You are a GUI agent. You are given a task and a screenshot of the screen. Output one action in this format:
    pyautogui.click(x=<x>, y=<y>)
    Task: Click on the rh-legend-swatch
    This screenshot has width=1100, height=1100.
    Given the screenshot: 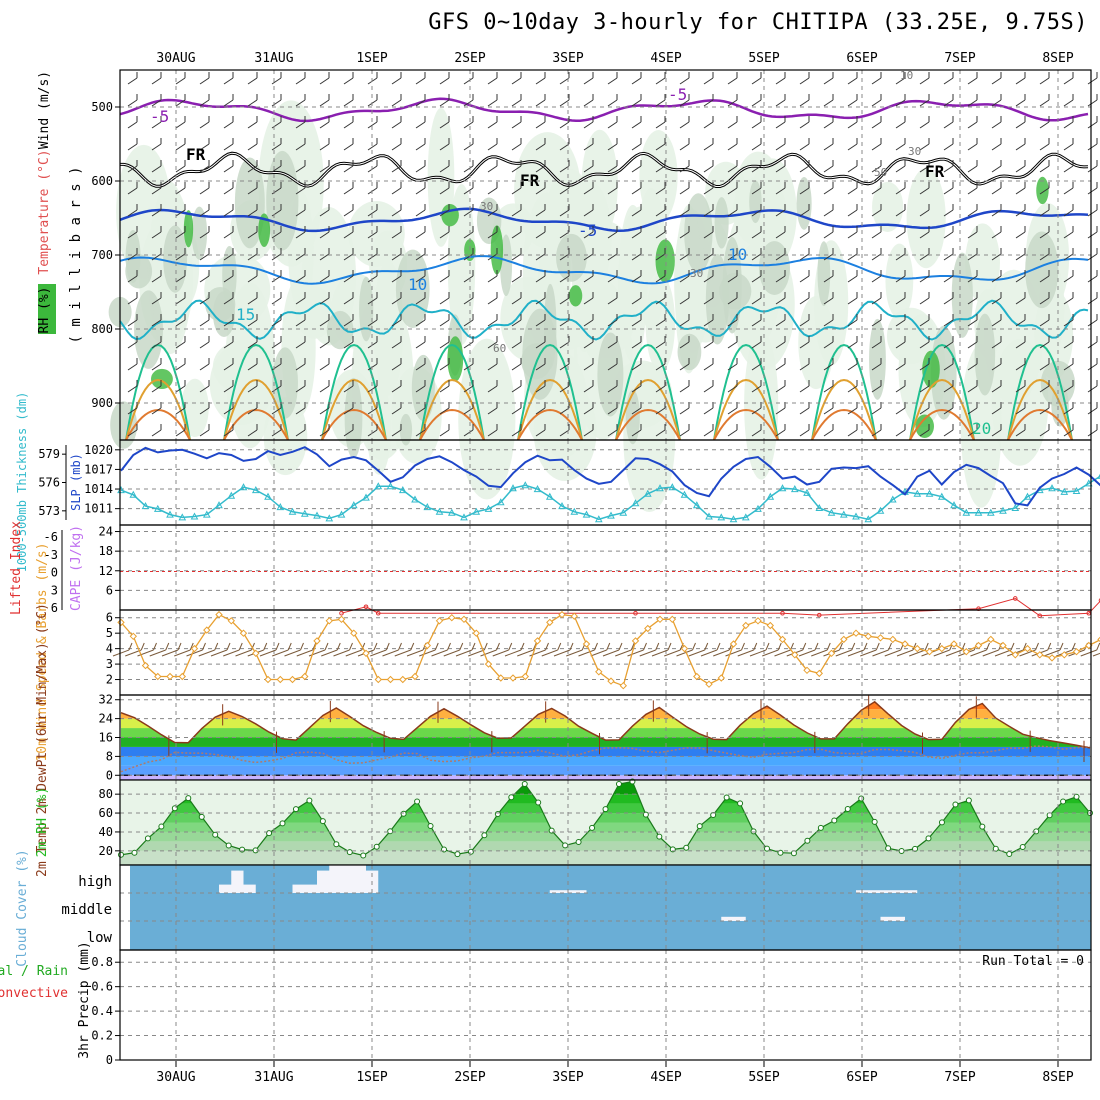 What is the action you would take?
    pyautogui.click(x=47, y=309)
    